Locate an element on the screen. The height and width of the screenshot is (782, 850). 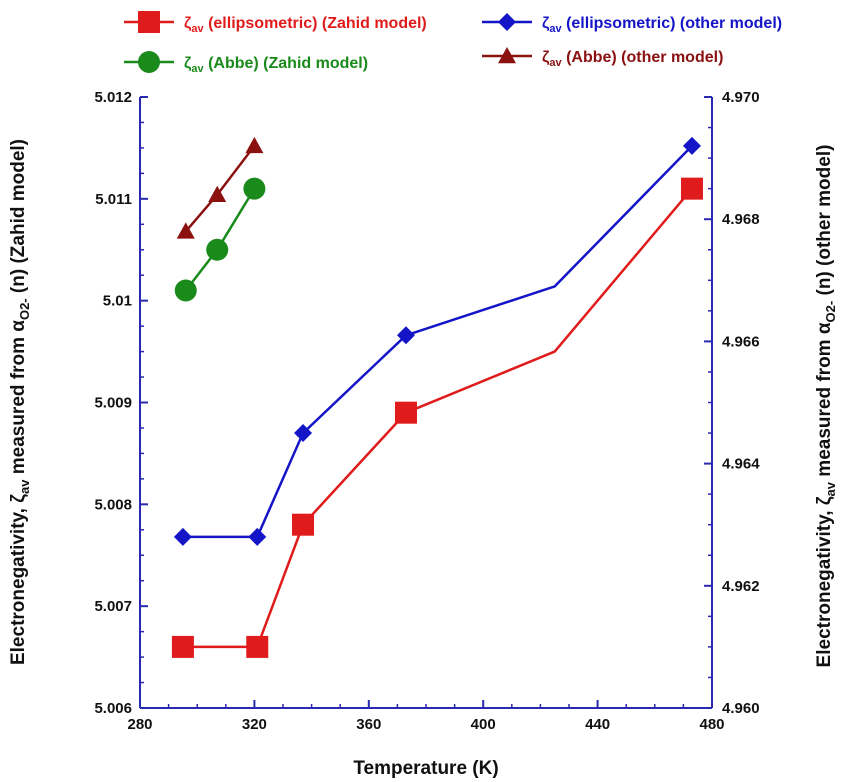
legend-label: ζav (ellipsometric) (Zahid model) is located at coordinates (305, 25).